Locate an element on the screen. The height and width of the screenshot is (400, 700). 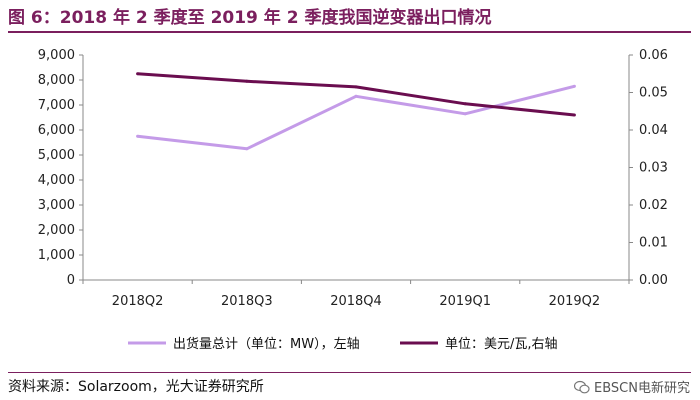
y-right-tick-label: 0.02 is located at coordinates (653, 205).